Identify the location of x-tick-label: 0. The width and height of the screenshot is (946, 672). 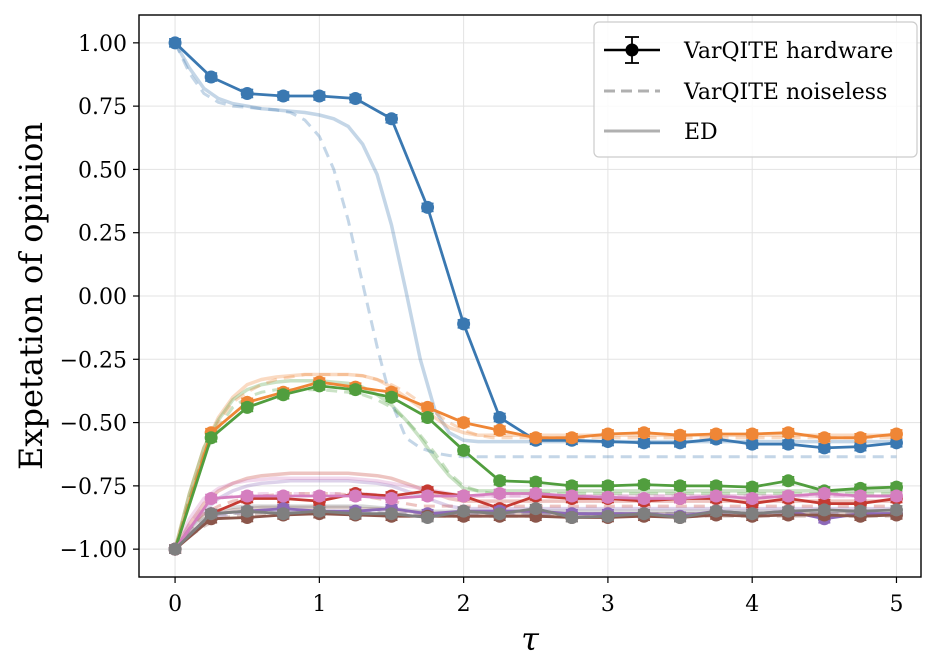
(175, 604).